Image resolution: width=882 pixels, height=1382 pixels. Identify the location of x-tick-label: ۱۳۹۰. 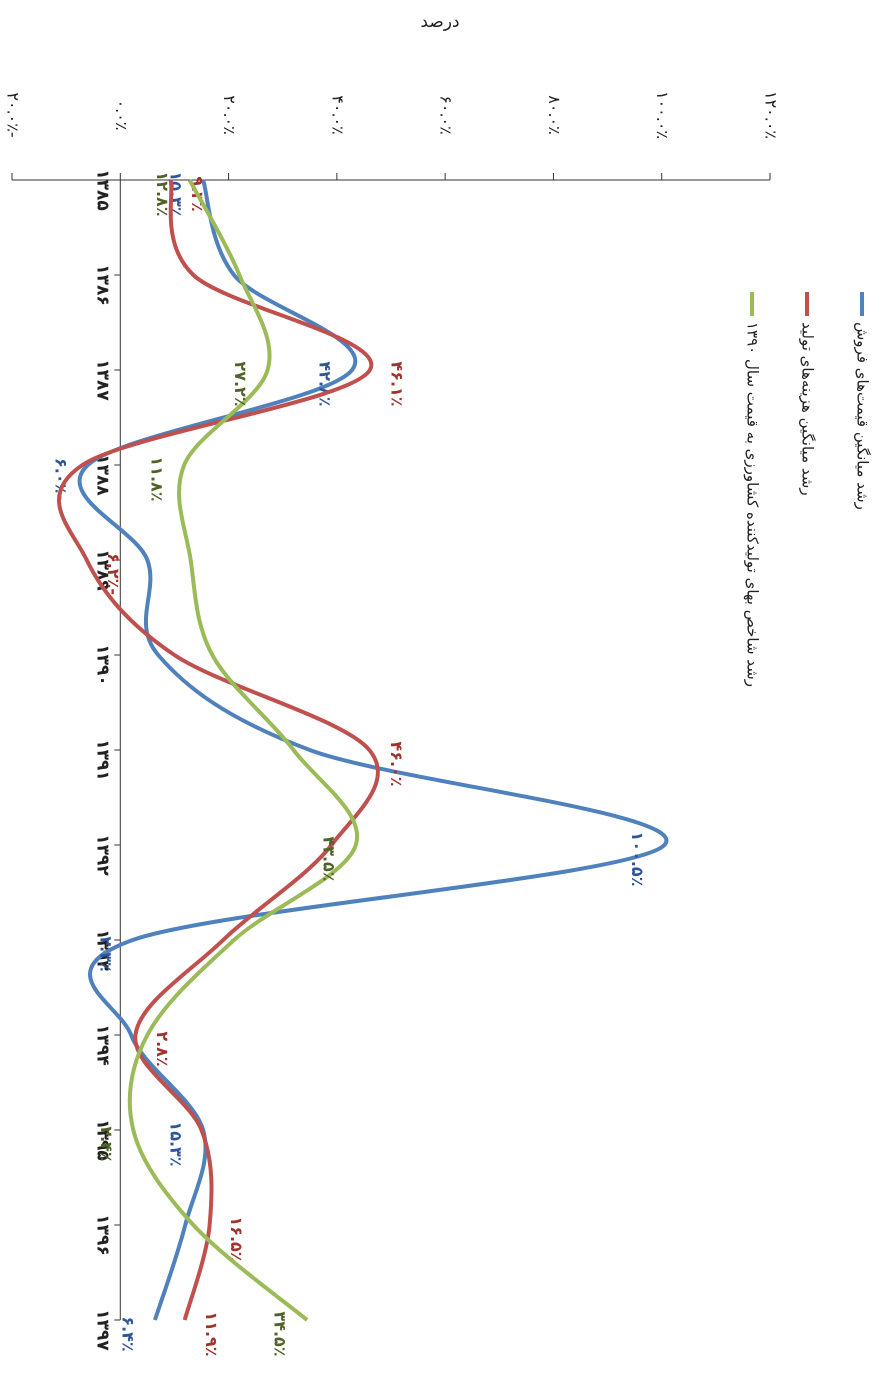
(102, 665).